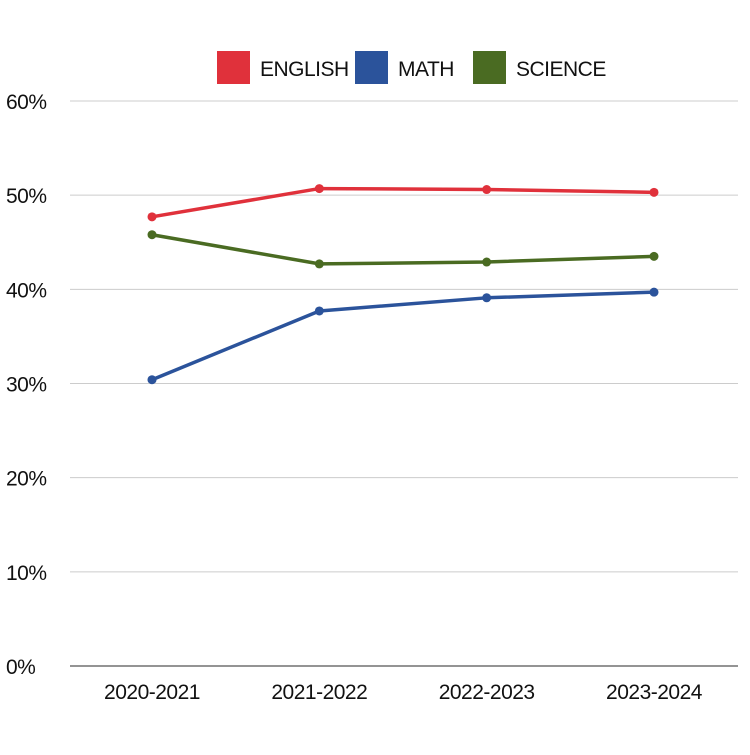  I want to click on legend-label-english: ENGLISH, so click(304, 69).